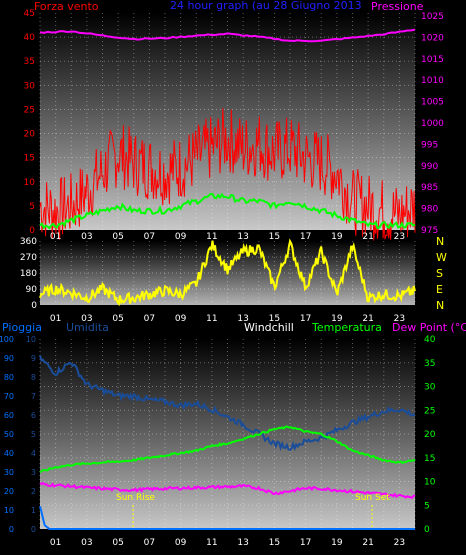 The width and height of the screenshot is (466, 555). What do you see at coordinates (33, 358) in the screenshot?
I see `rain-axis-tick: 9` at bounding box center [33, 358].